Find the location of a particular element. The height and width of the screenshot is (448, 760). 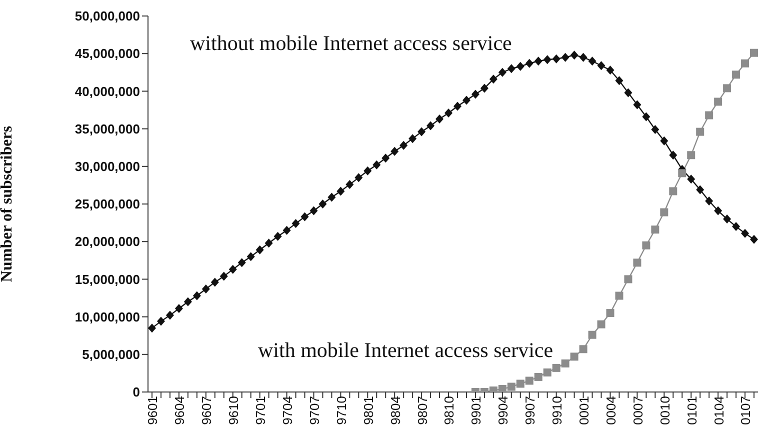

x-tick-label: 9810 is located at coordinates (449, 410).